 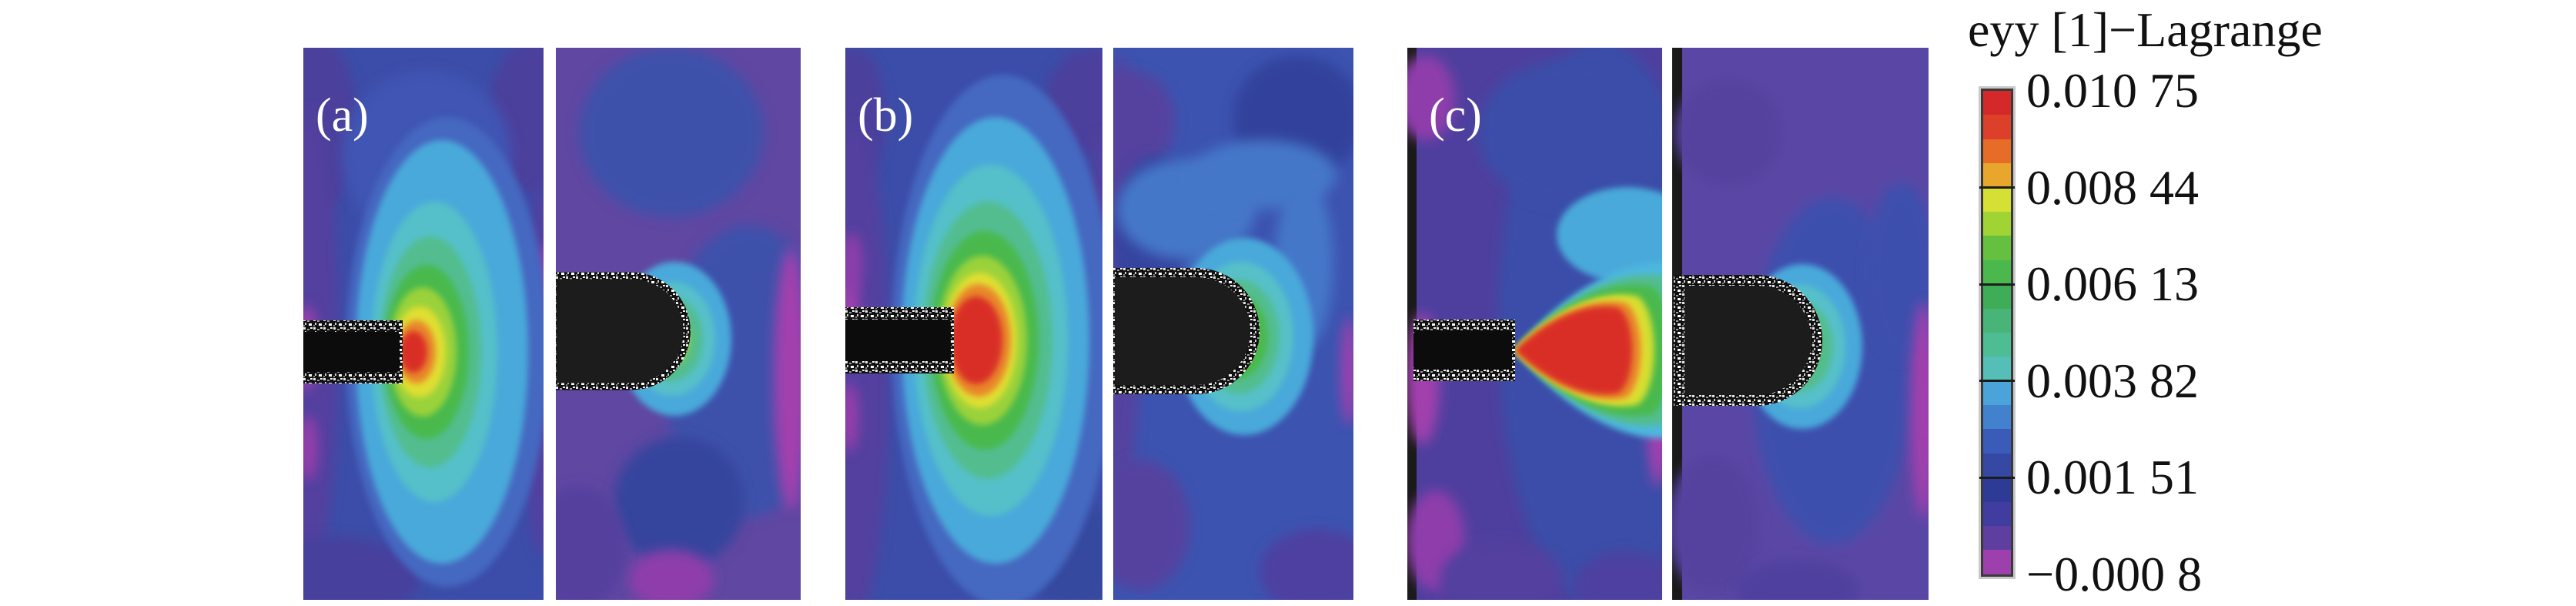 I want to click on panel-label-b-left: (b), so click(x=885, y=115).